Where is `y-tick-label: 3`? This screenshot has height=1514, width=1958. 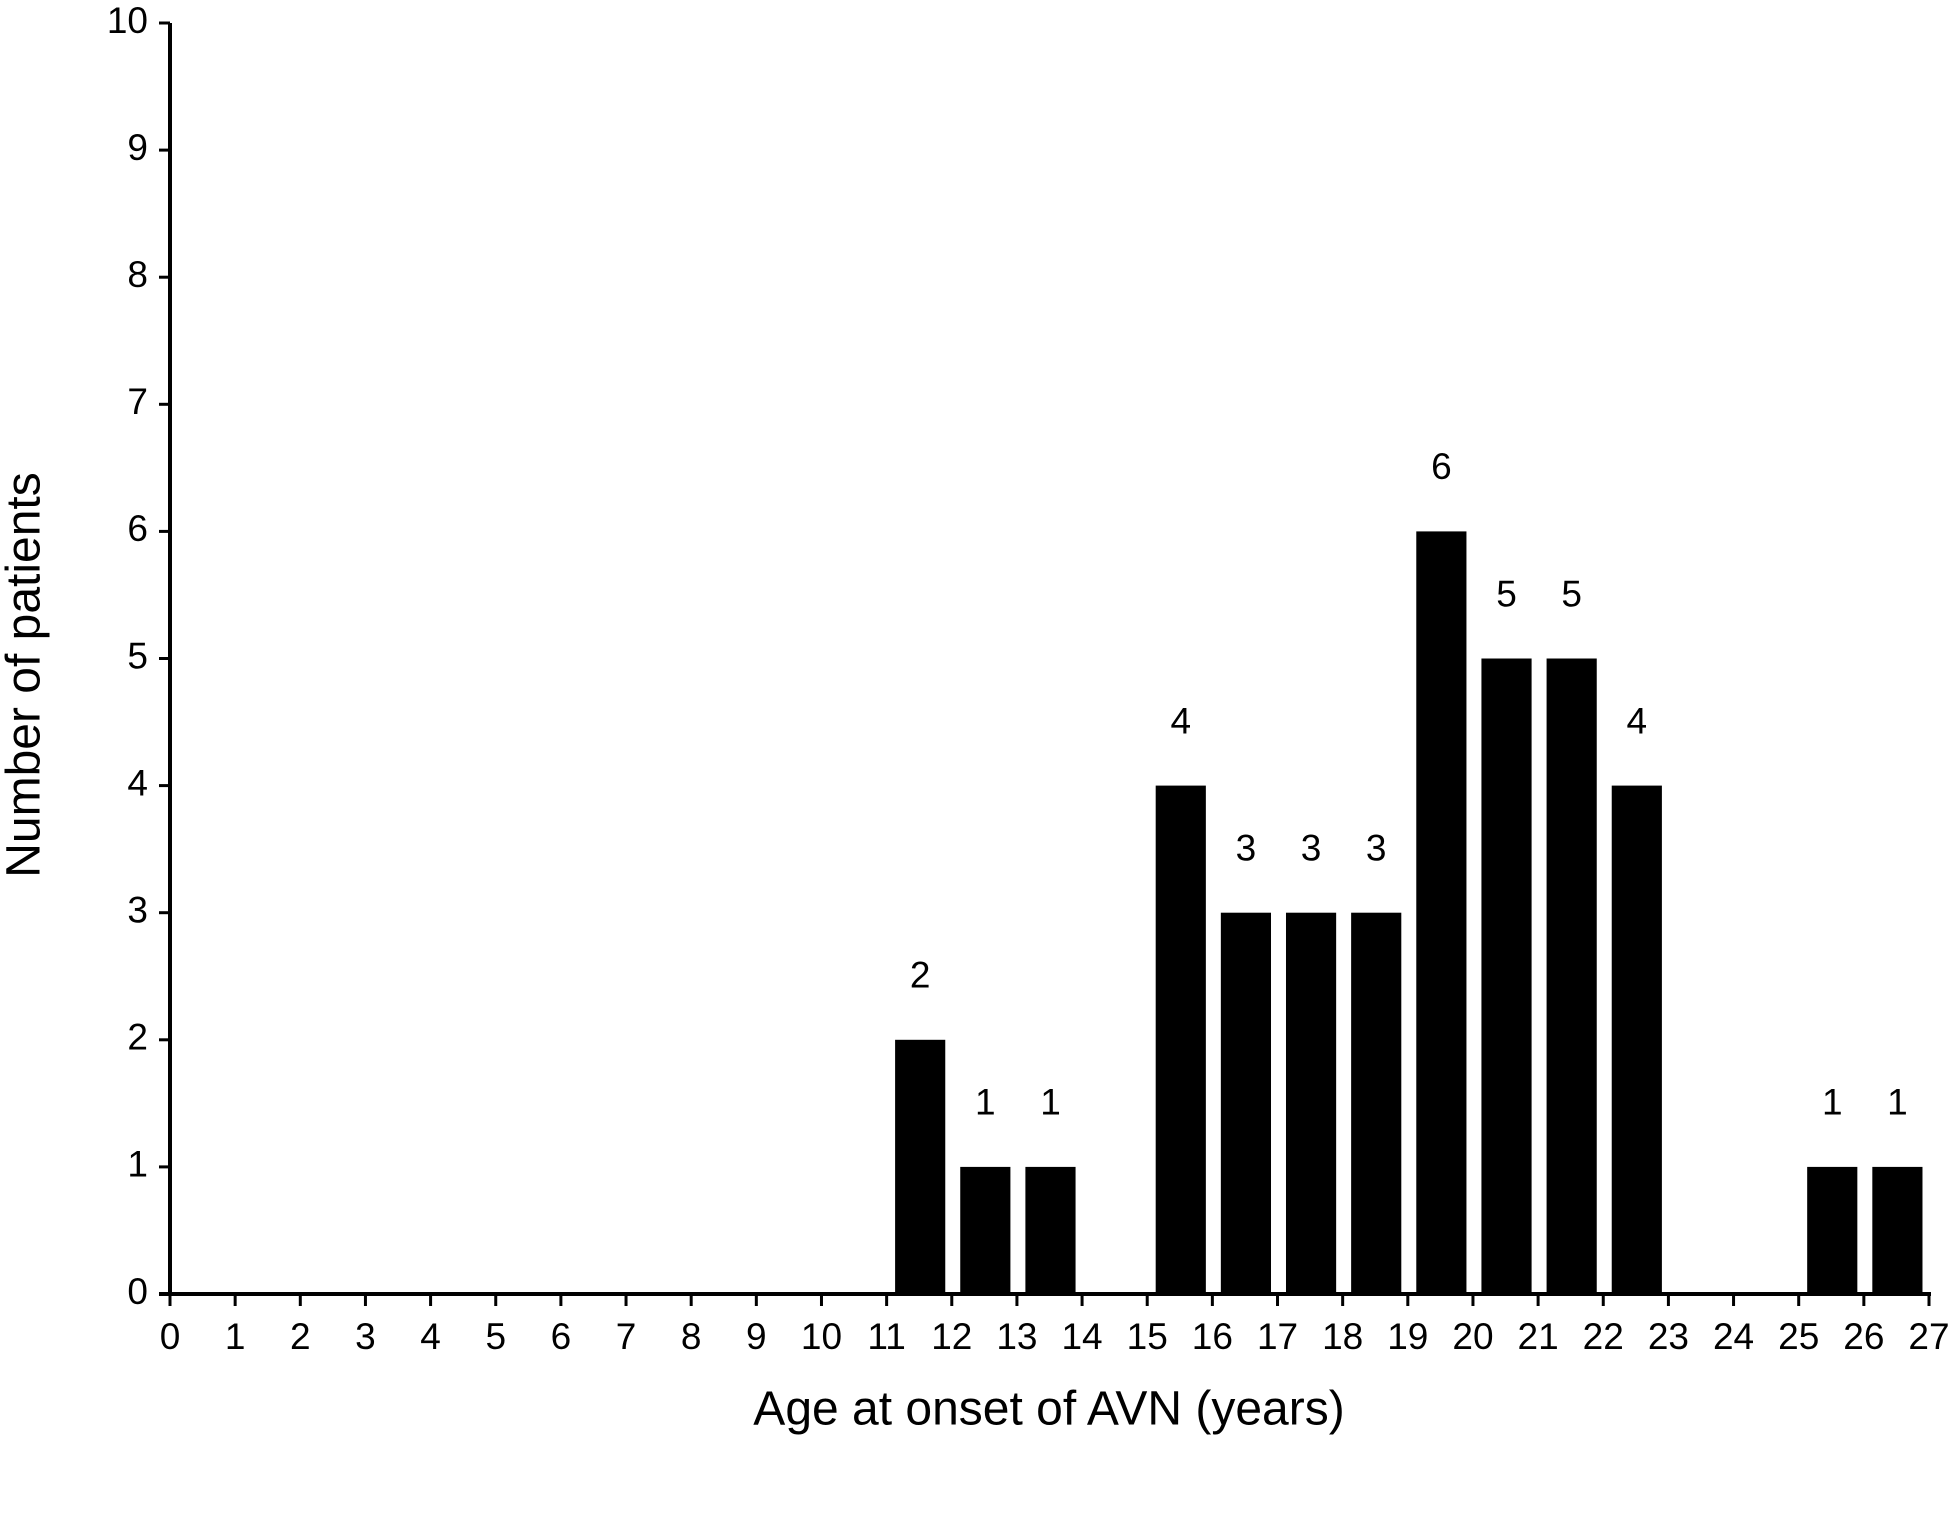
y-tick-label: 3 is located at coordinates (137, 909).